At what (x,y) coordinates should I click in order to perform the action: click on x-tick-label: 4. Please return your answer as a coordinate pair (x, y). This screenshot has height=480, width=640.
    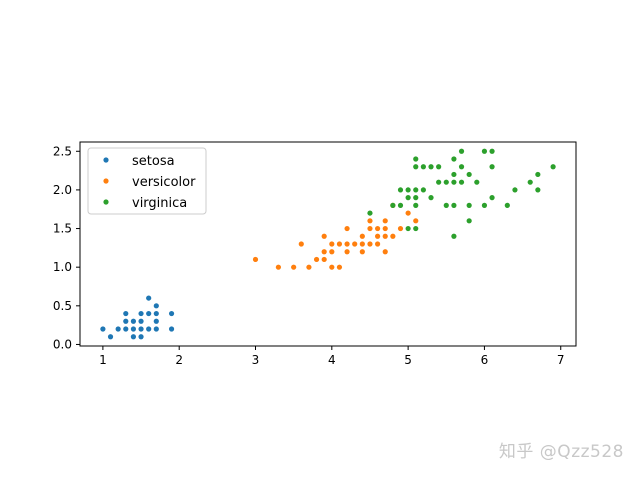
    Looking at the image, I should click on (332, 360).